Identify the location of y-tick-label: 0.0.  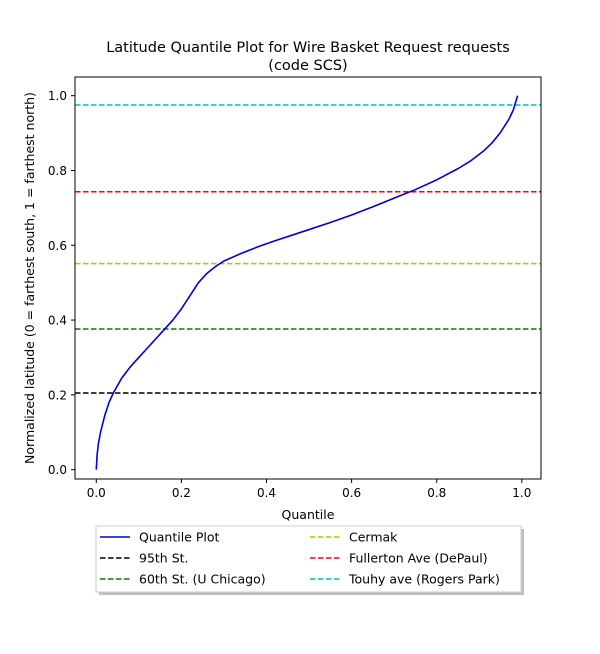
(57, 470).